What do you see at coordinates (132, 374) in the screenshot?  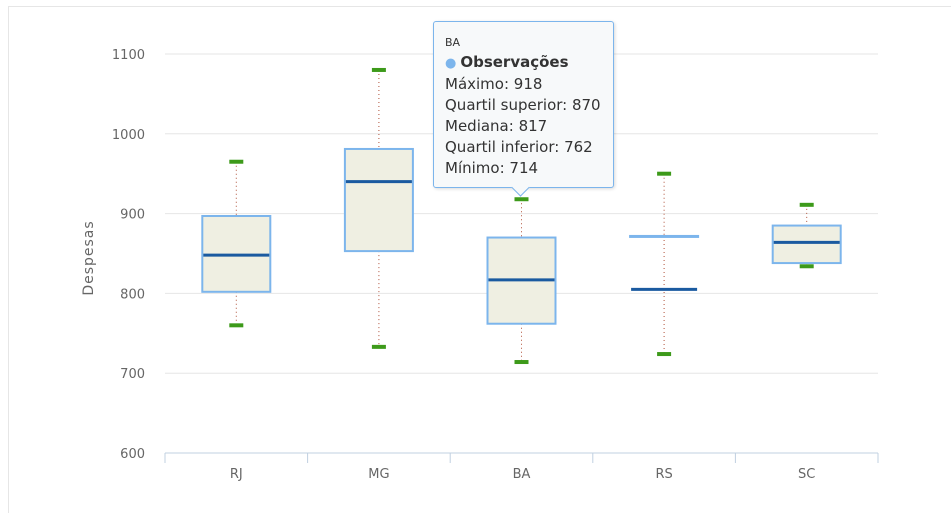 I see `y-tick-label: 700` at bounding box center [132, 374].